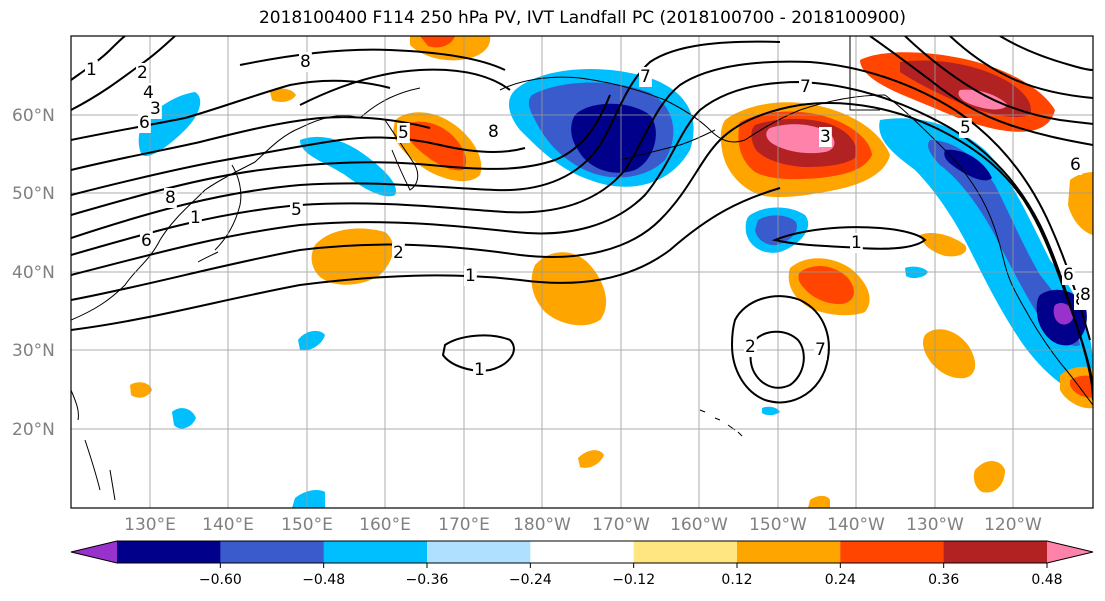  What do you see at coordinates (988, 250) in the screenshot?
I see `coast-north-america` at bounding box center [988, 250].